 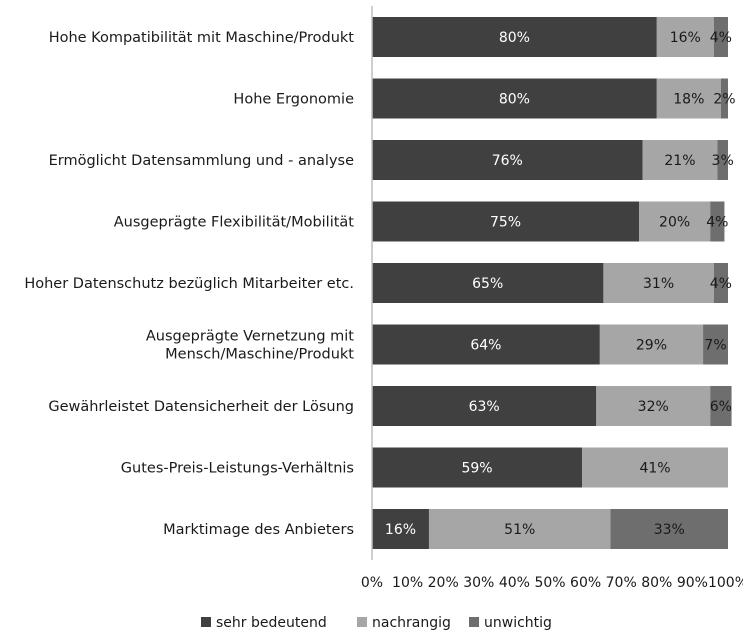 I want to click on x-tick-label: 50%, so click(x=549, y=583).